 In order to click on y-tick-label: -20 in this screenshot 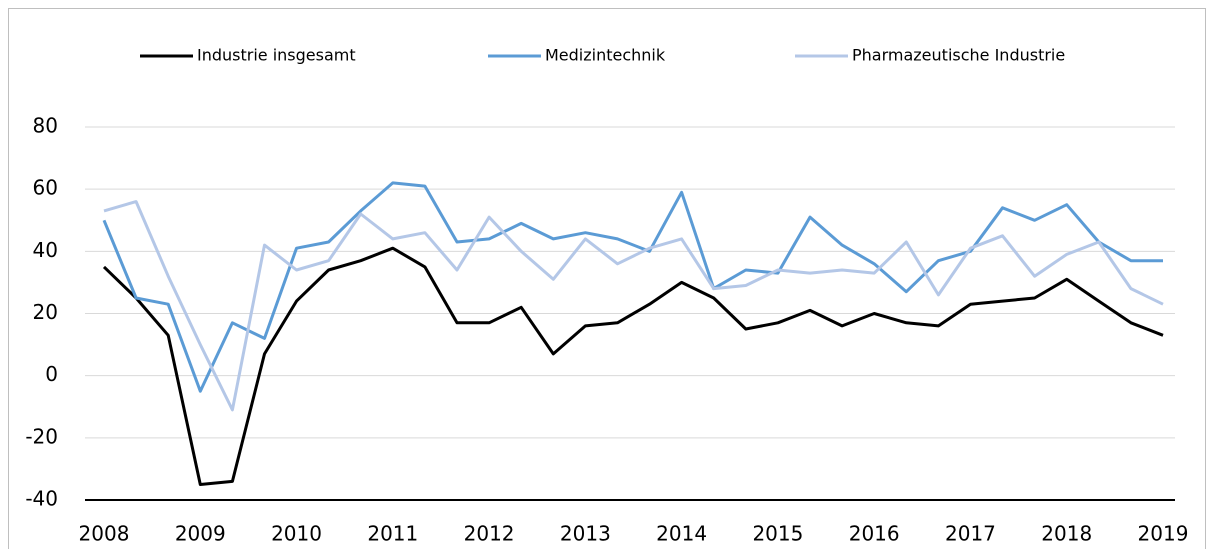, I will do `click(41, 436)`.